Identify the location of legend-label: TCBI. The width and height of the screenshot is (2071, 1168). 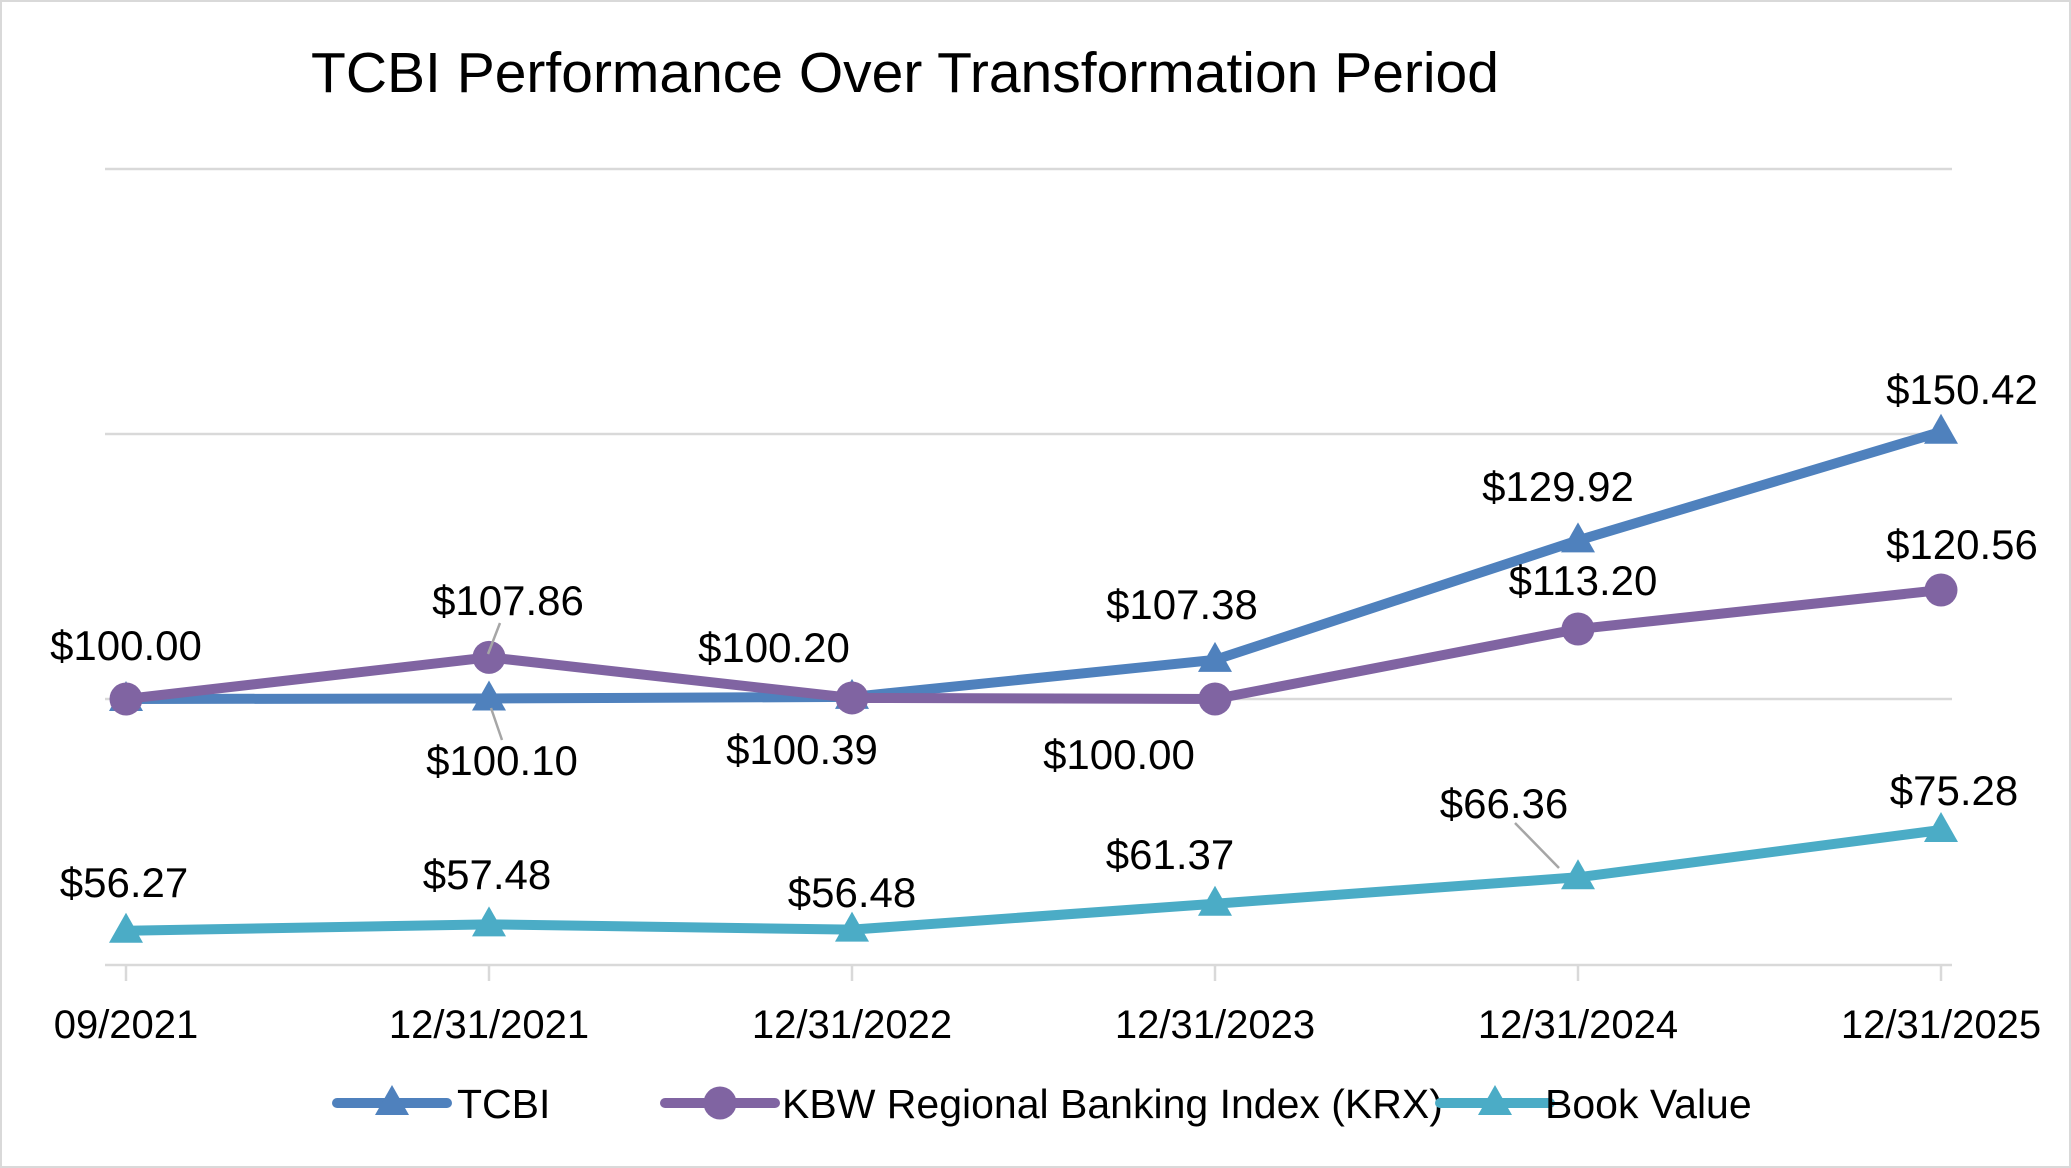
(503, 1104).